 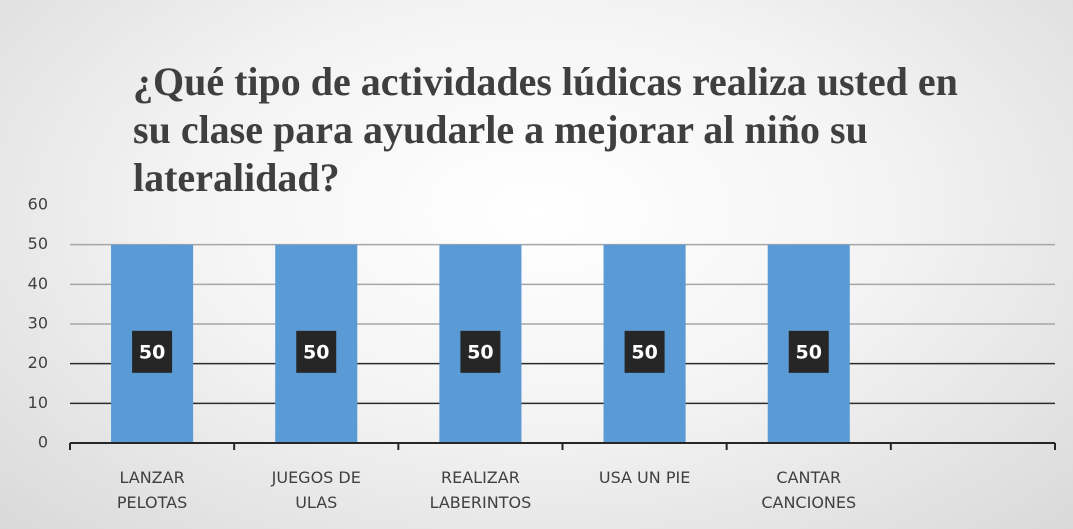 I want to click on y-tick-label: 0, so click(x=43, y=442).